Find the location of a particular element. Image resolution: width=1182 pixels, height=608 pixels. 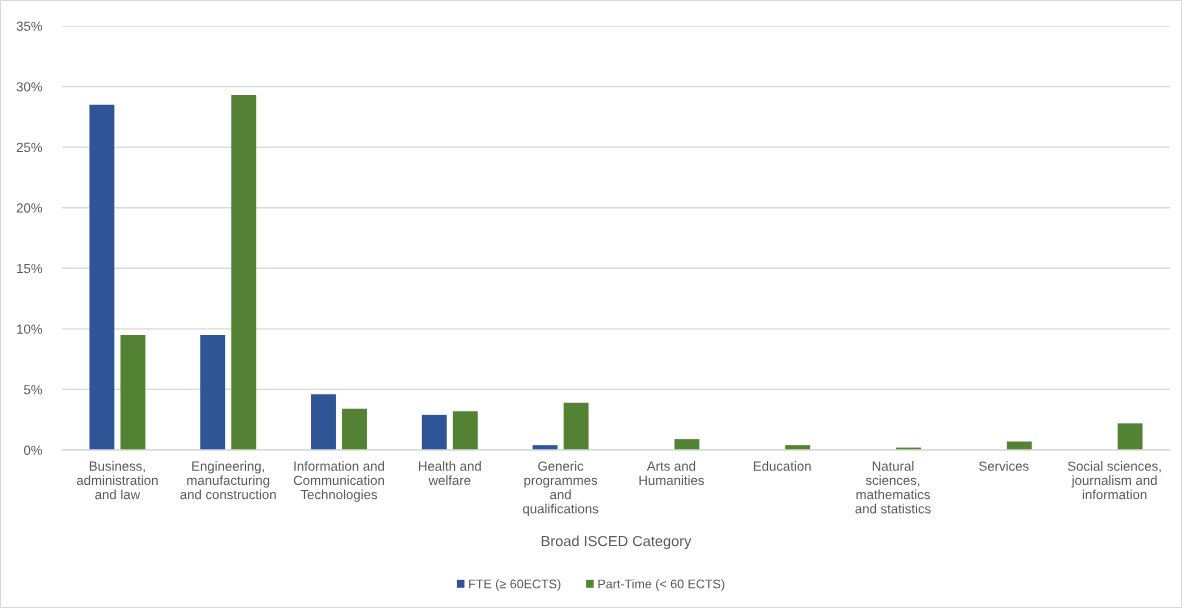

x-tick-label: Natural sciences, mathematics and statistics is located at coordinates (893, 487).